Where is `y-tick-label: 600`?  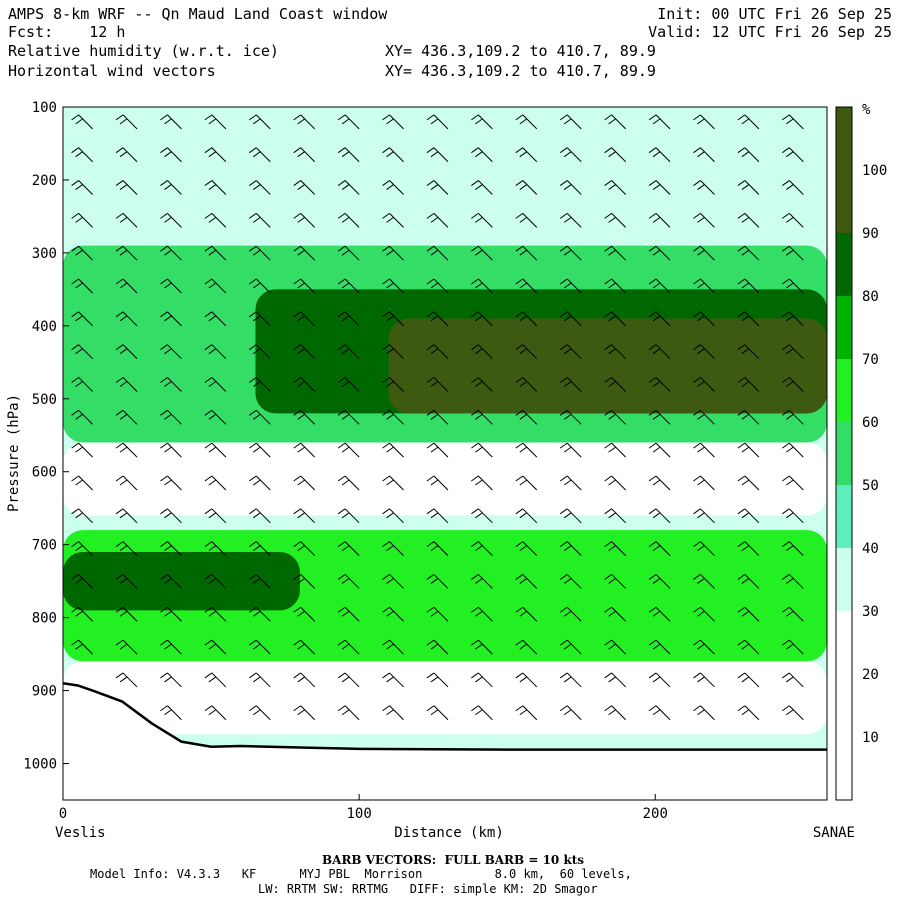 y-tick-label: 600 is located at coordinates (44, 473).